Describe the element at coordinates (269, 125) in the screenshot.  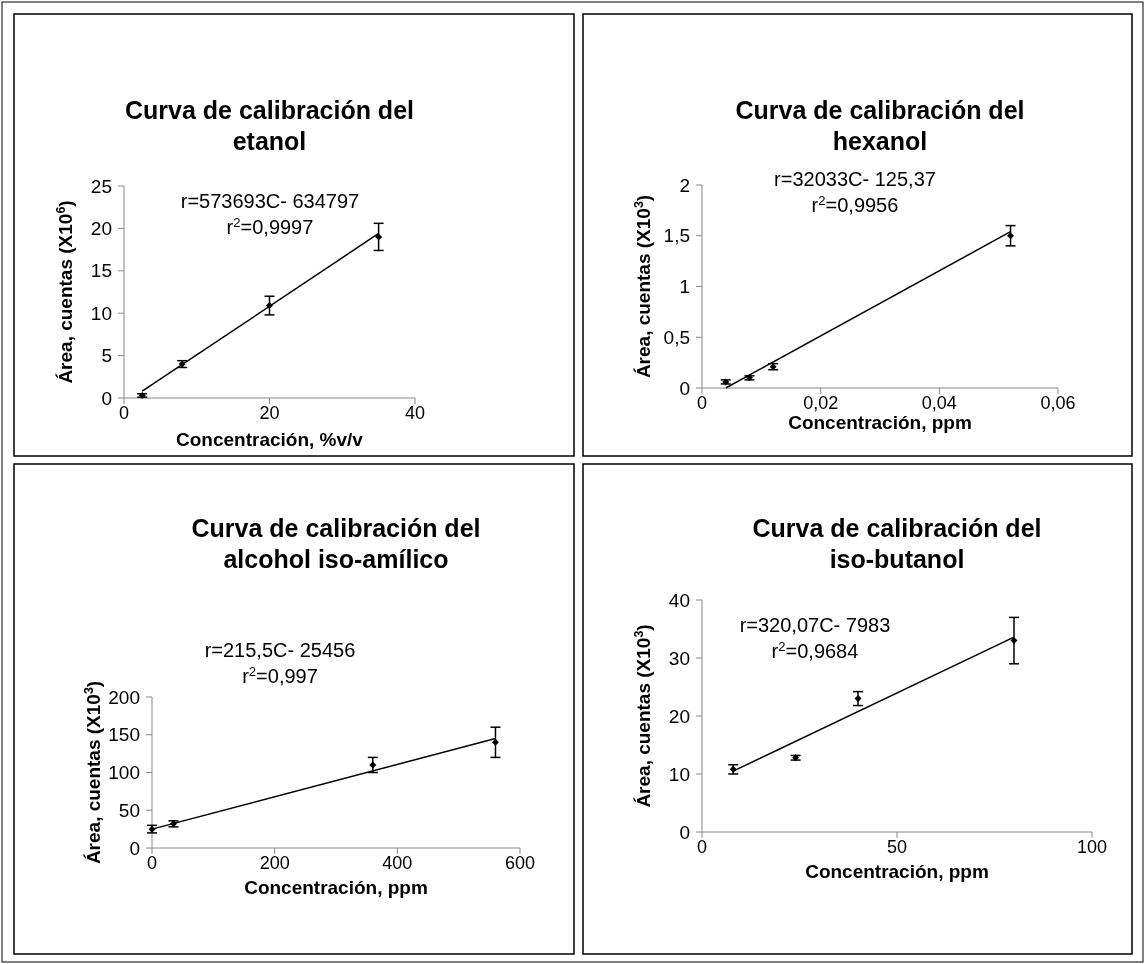
I see `chart-title: Curva de calibración del etanol` at that location.